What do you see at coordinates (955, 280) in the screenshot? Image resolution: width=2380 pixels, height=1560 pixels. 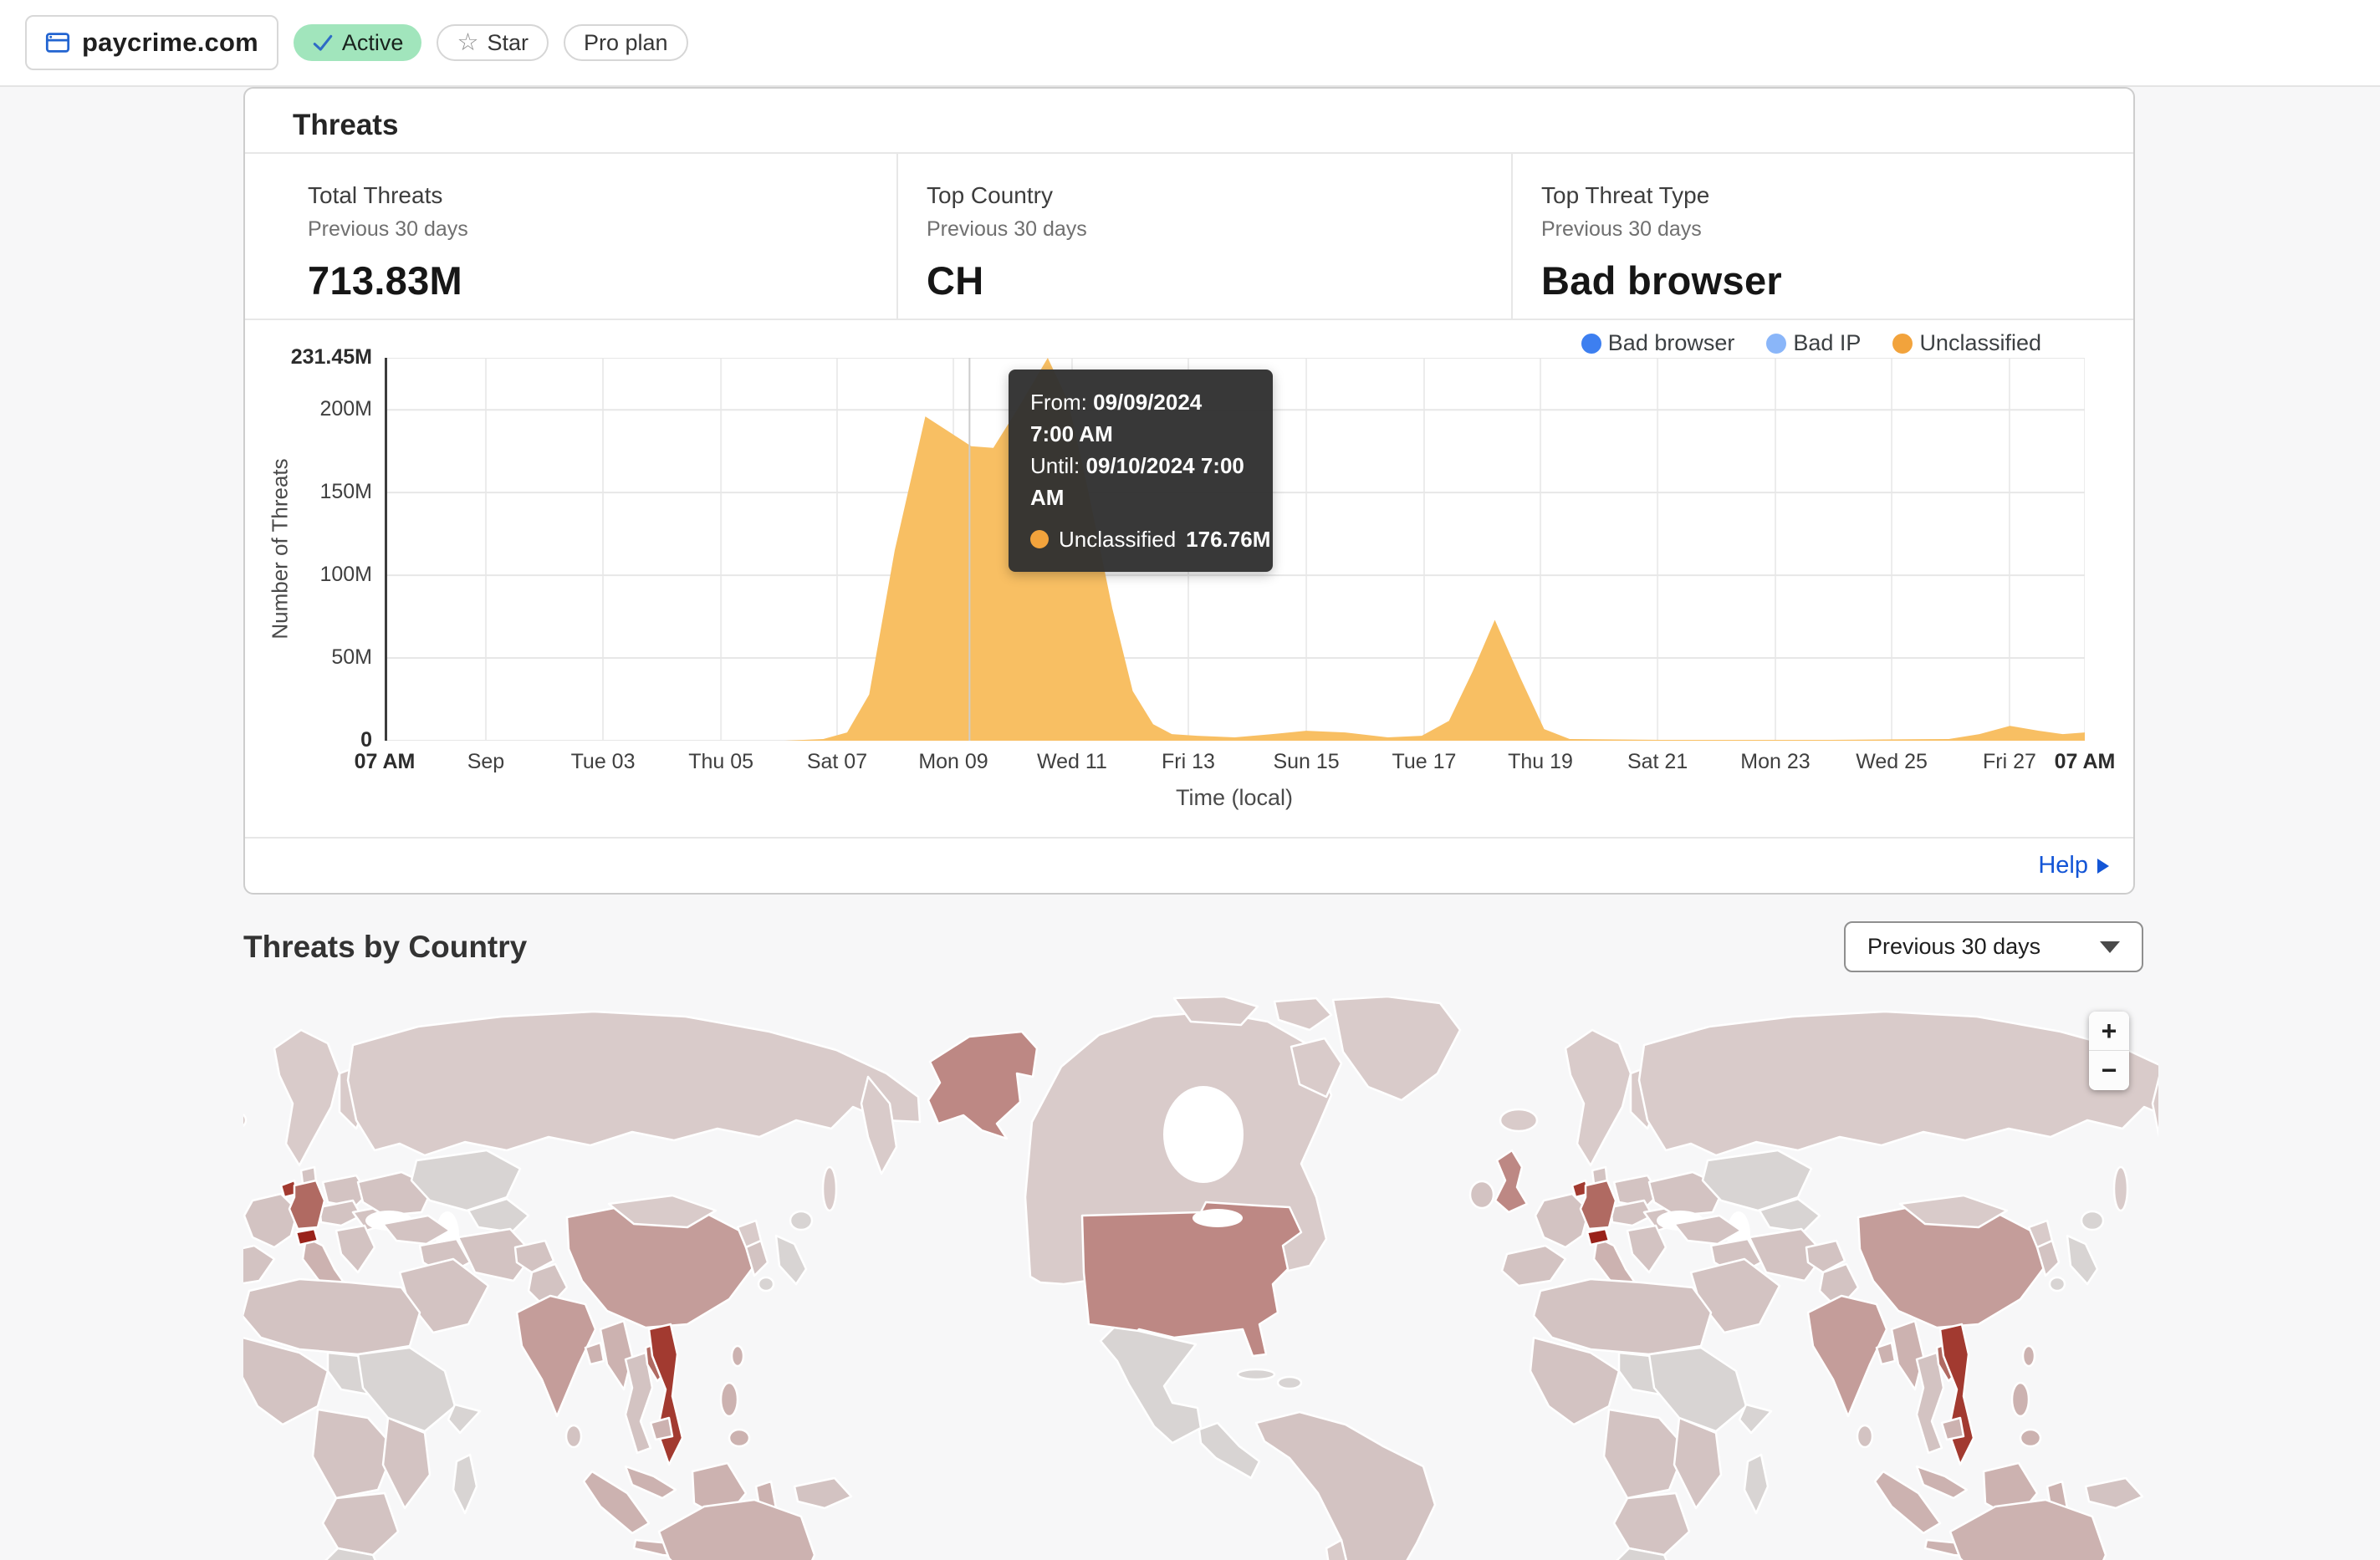 I see `stat-value: CH` at bounding box center [955, 280].